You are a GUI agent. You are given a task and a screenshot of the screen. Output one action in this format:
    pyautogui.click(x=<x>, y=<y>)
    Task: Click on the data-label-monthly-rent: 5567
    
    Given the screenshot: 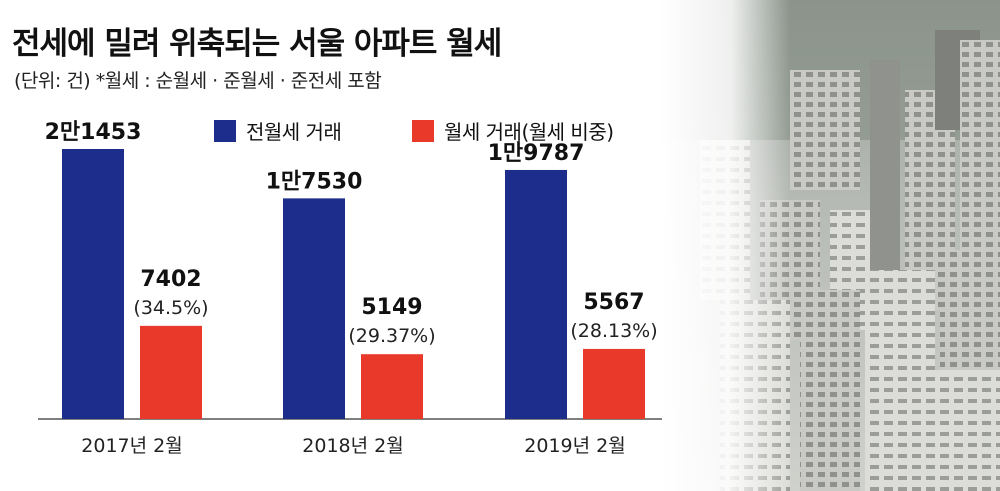 What is the action you would take?
    pyautogui.click(x=613, y=302)
    